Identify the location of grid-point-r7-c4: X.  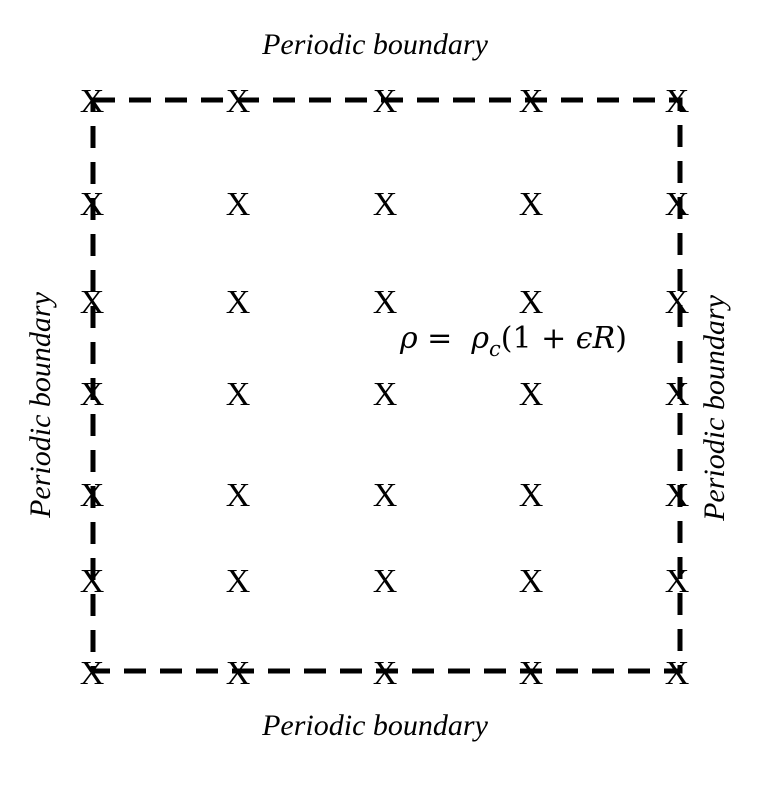
(531, 673).